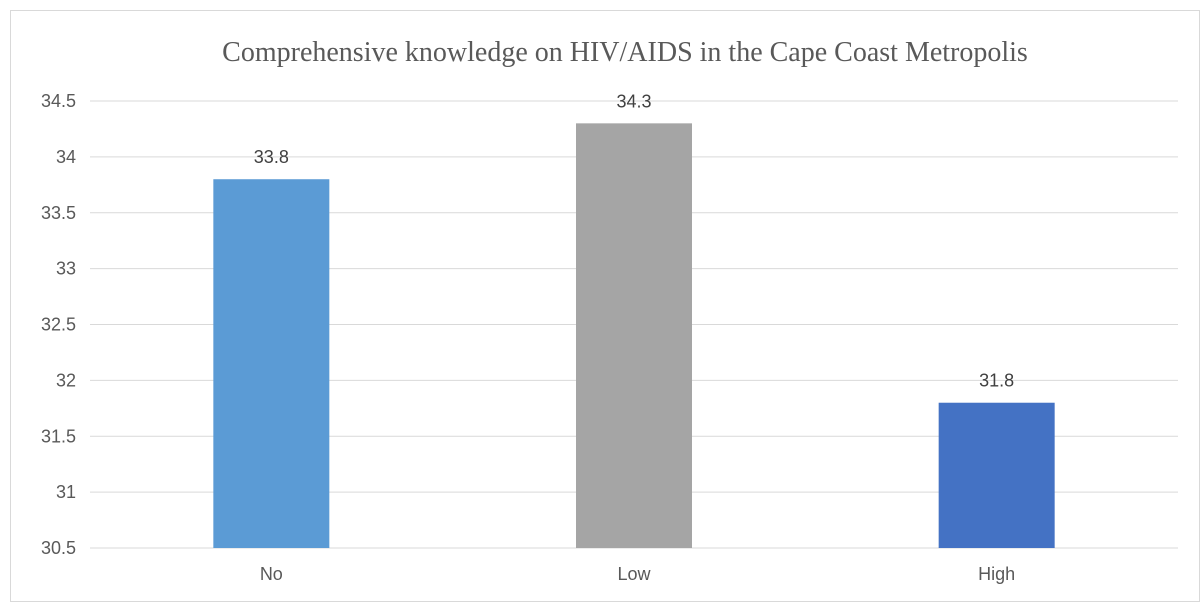 This screenshot has width=1204, height=605. What do you see at coordinates (66, 269) in the screenshot?
I see `y-tick-label: 33` at bounding box center [66, 269].